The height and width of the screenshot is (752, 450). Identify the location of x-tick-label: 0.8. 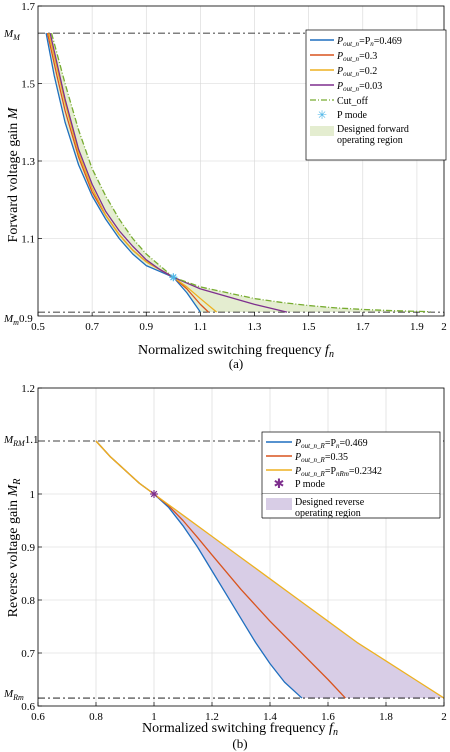
(96, 717).